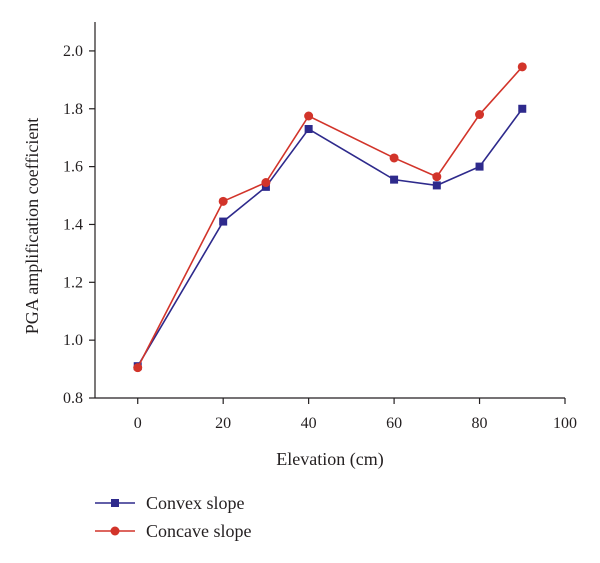 This screenshot has width=600, height=563. I want to click on x-tick-label: 40, so click(309, 423).